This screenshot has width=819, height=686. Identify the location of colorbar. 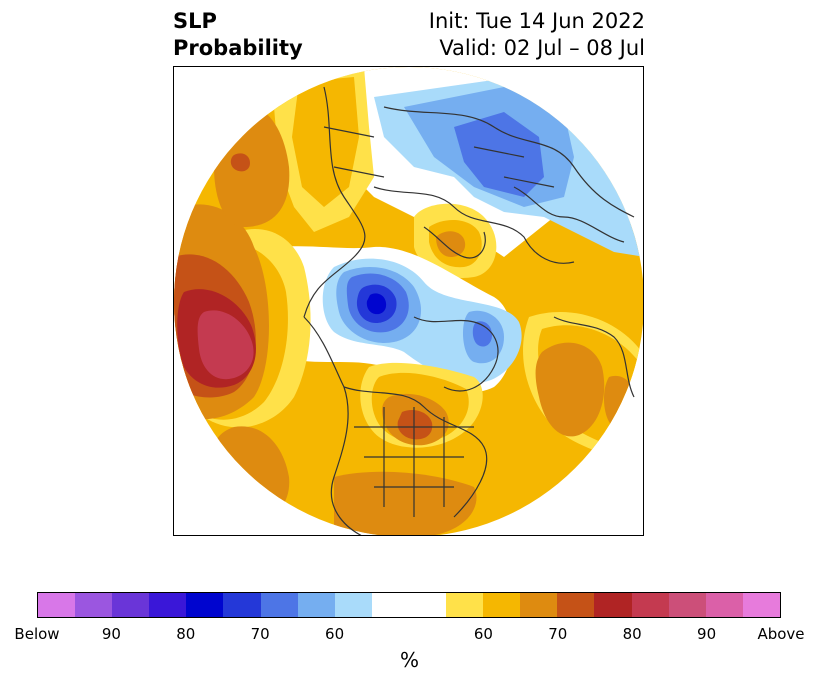
(409, 605).